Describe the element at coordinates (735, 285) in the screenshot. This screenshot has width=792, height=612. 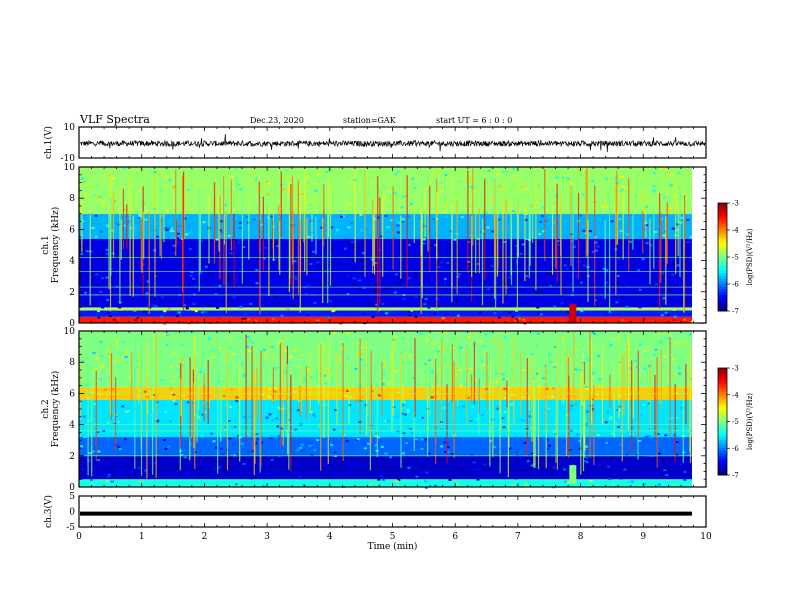
I see `colorbar-tick-label: -6` at that location.